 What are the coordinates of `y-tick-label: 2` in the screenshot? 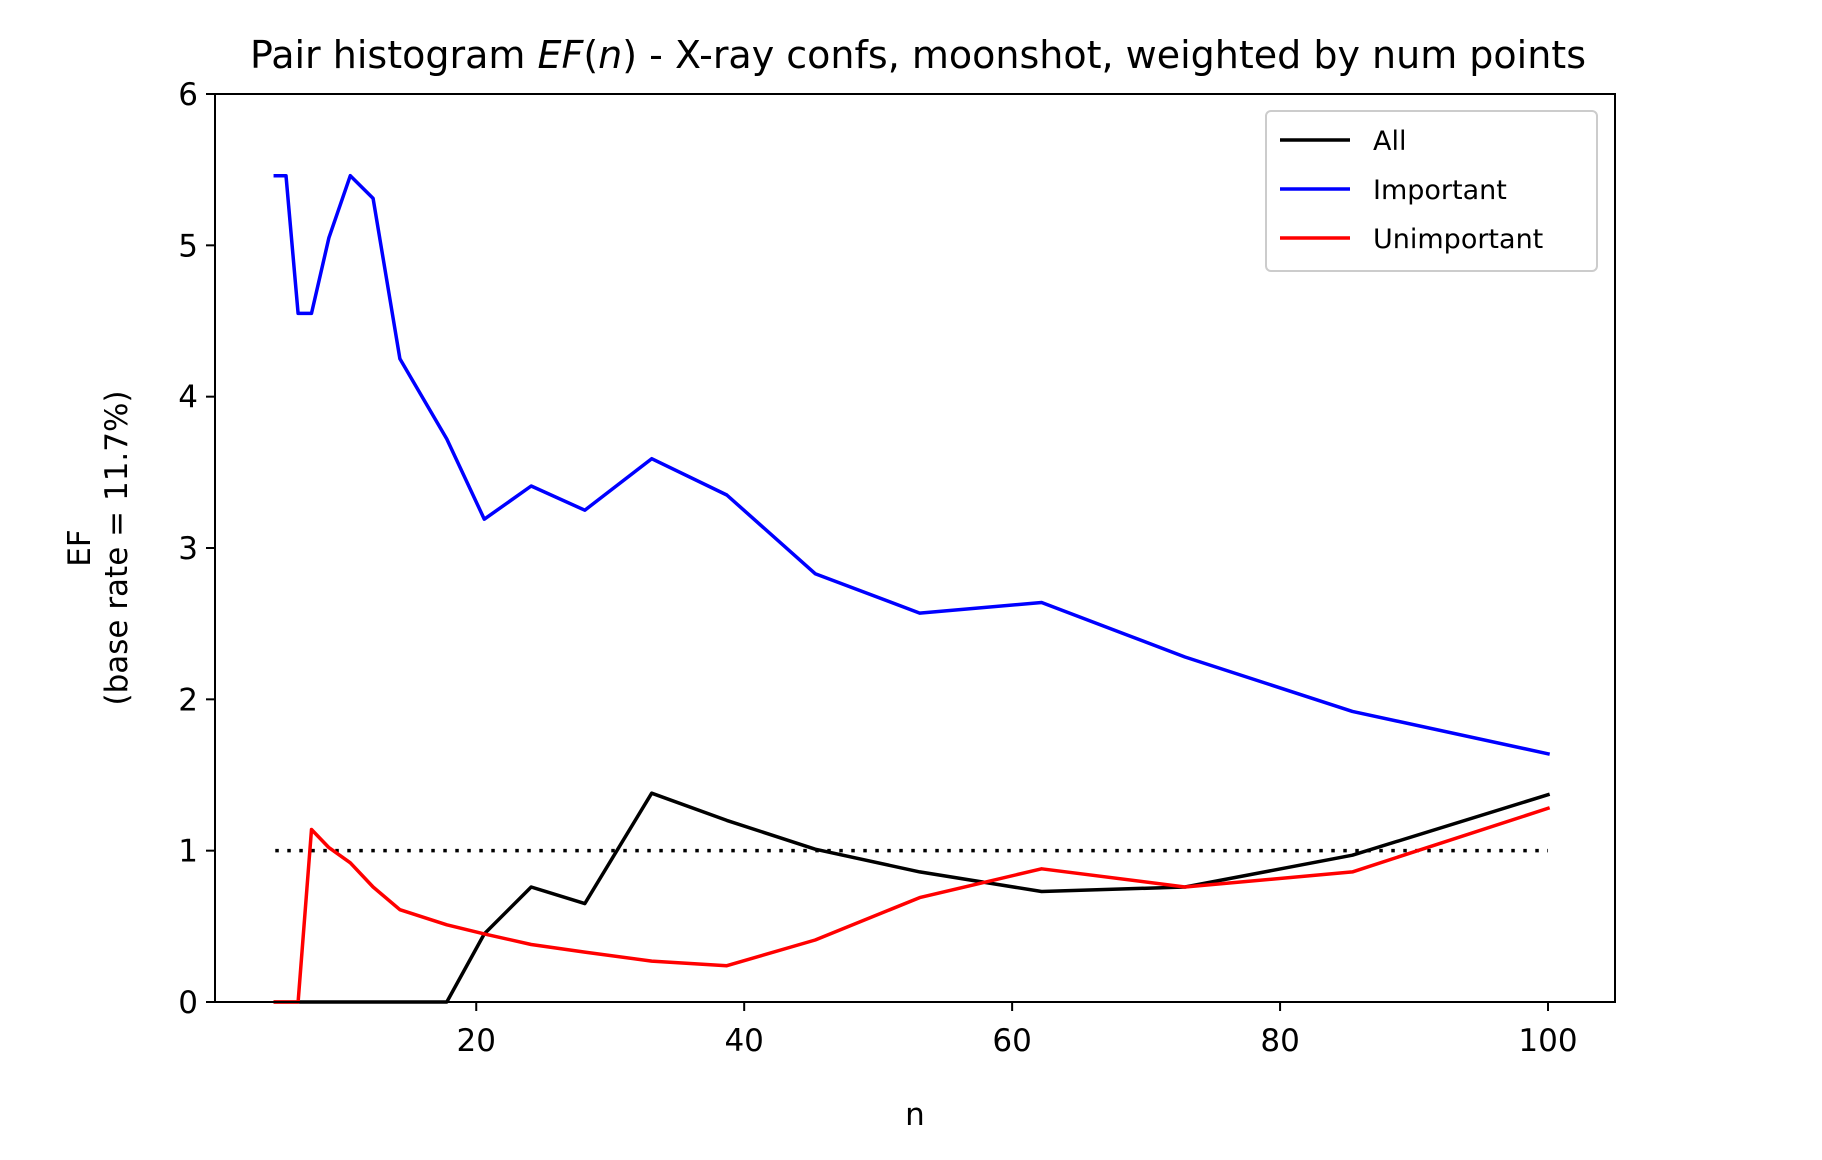 It's located at (188, 700).